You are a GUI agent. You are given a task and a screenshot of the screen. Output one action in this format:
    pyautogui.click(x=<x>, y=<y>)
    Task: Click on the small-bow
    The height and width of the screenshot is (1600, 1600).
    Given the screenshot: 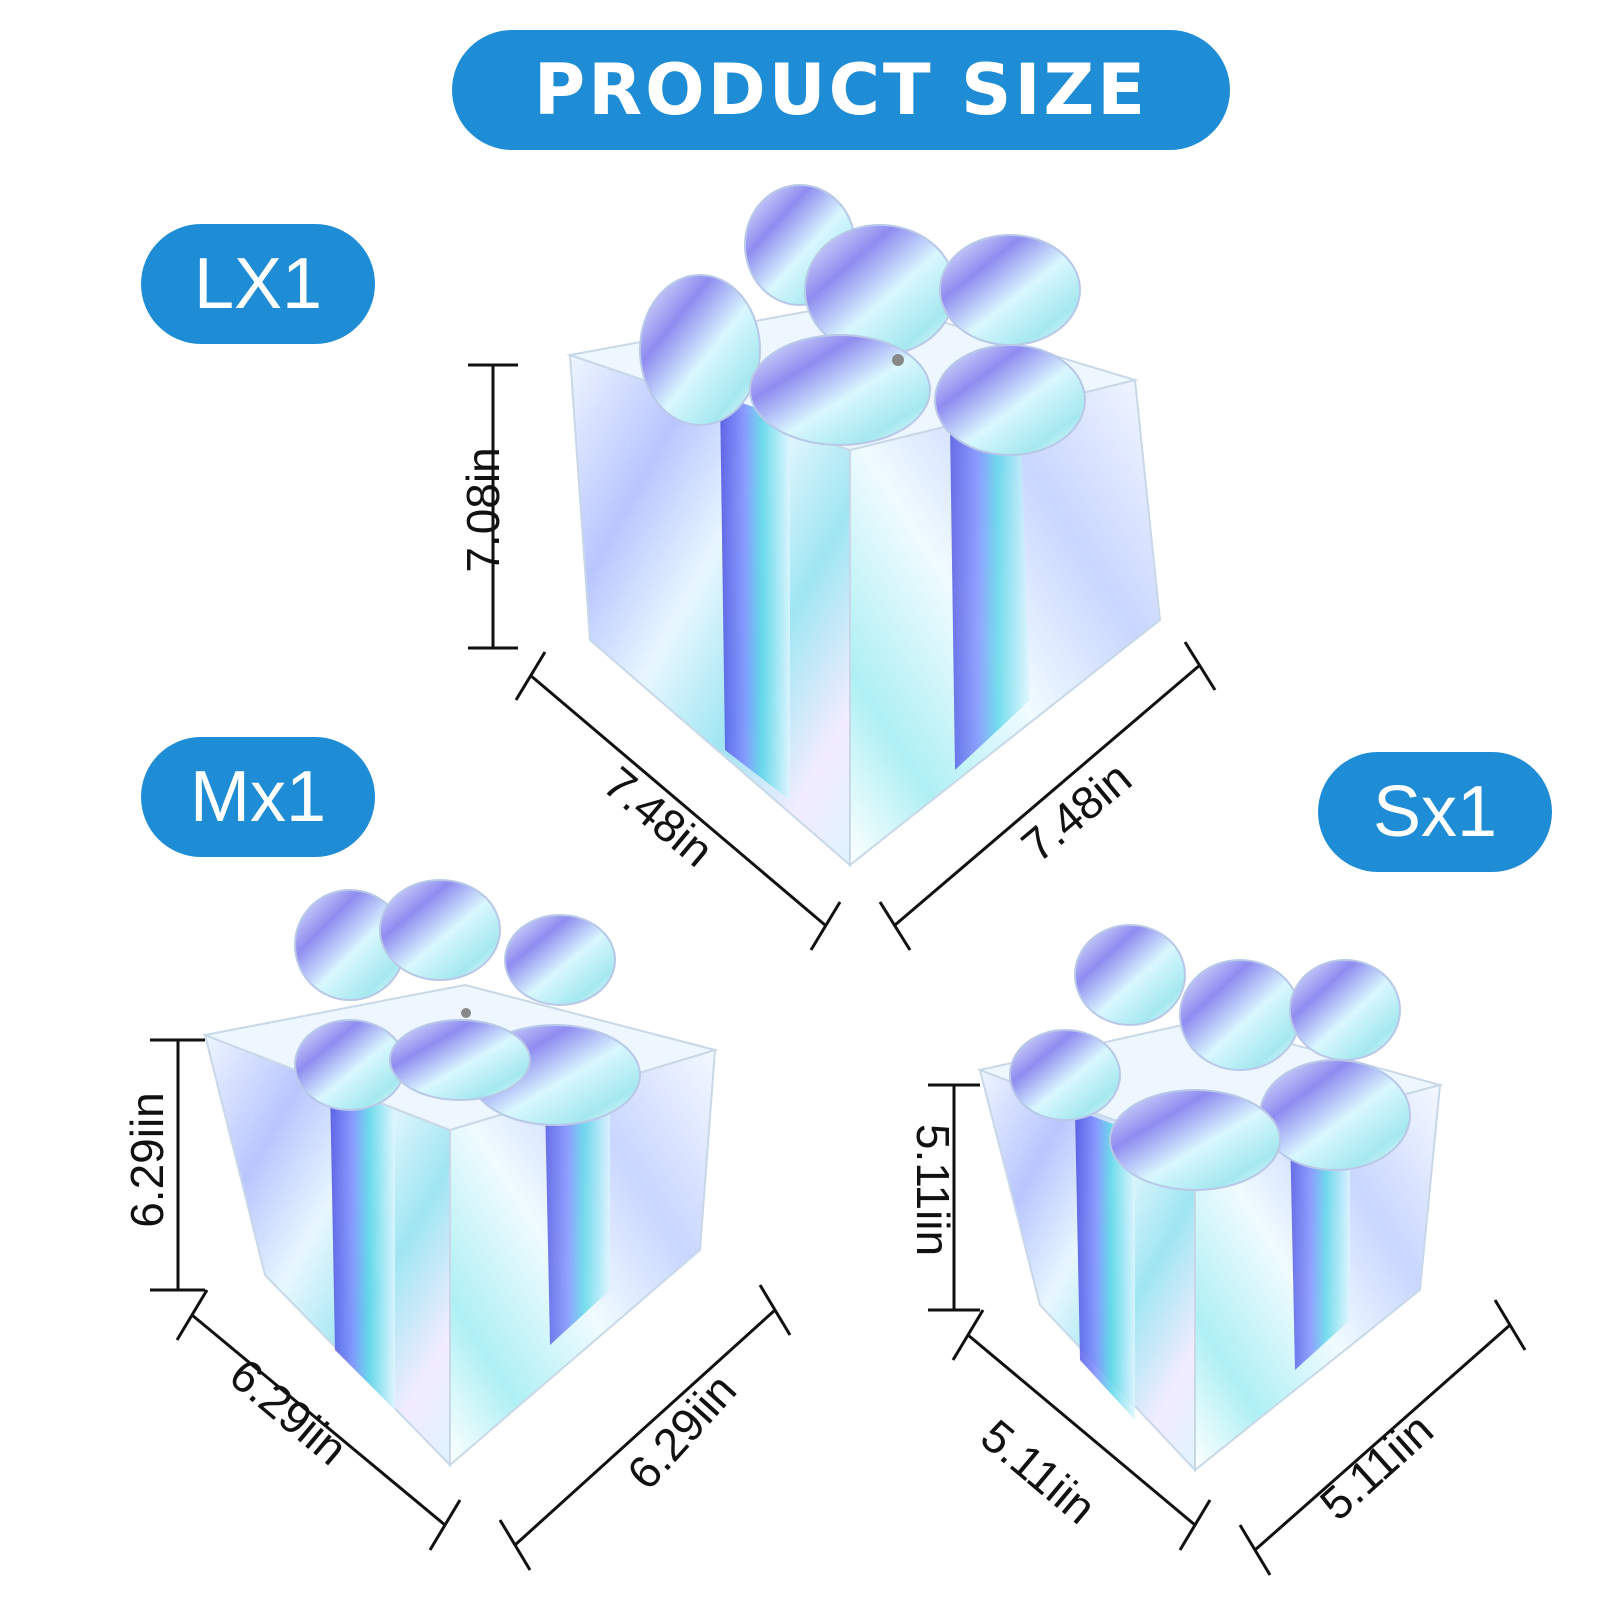 What is the action you would take?
    pyautogui.click(x=1210, y=1057)
    